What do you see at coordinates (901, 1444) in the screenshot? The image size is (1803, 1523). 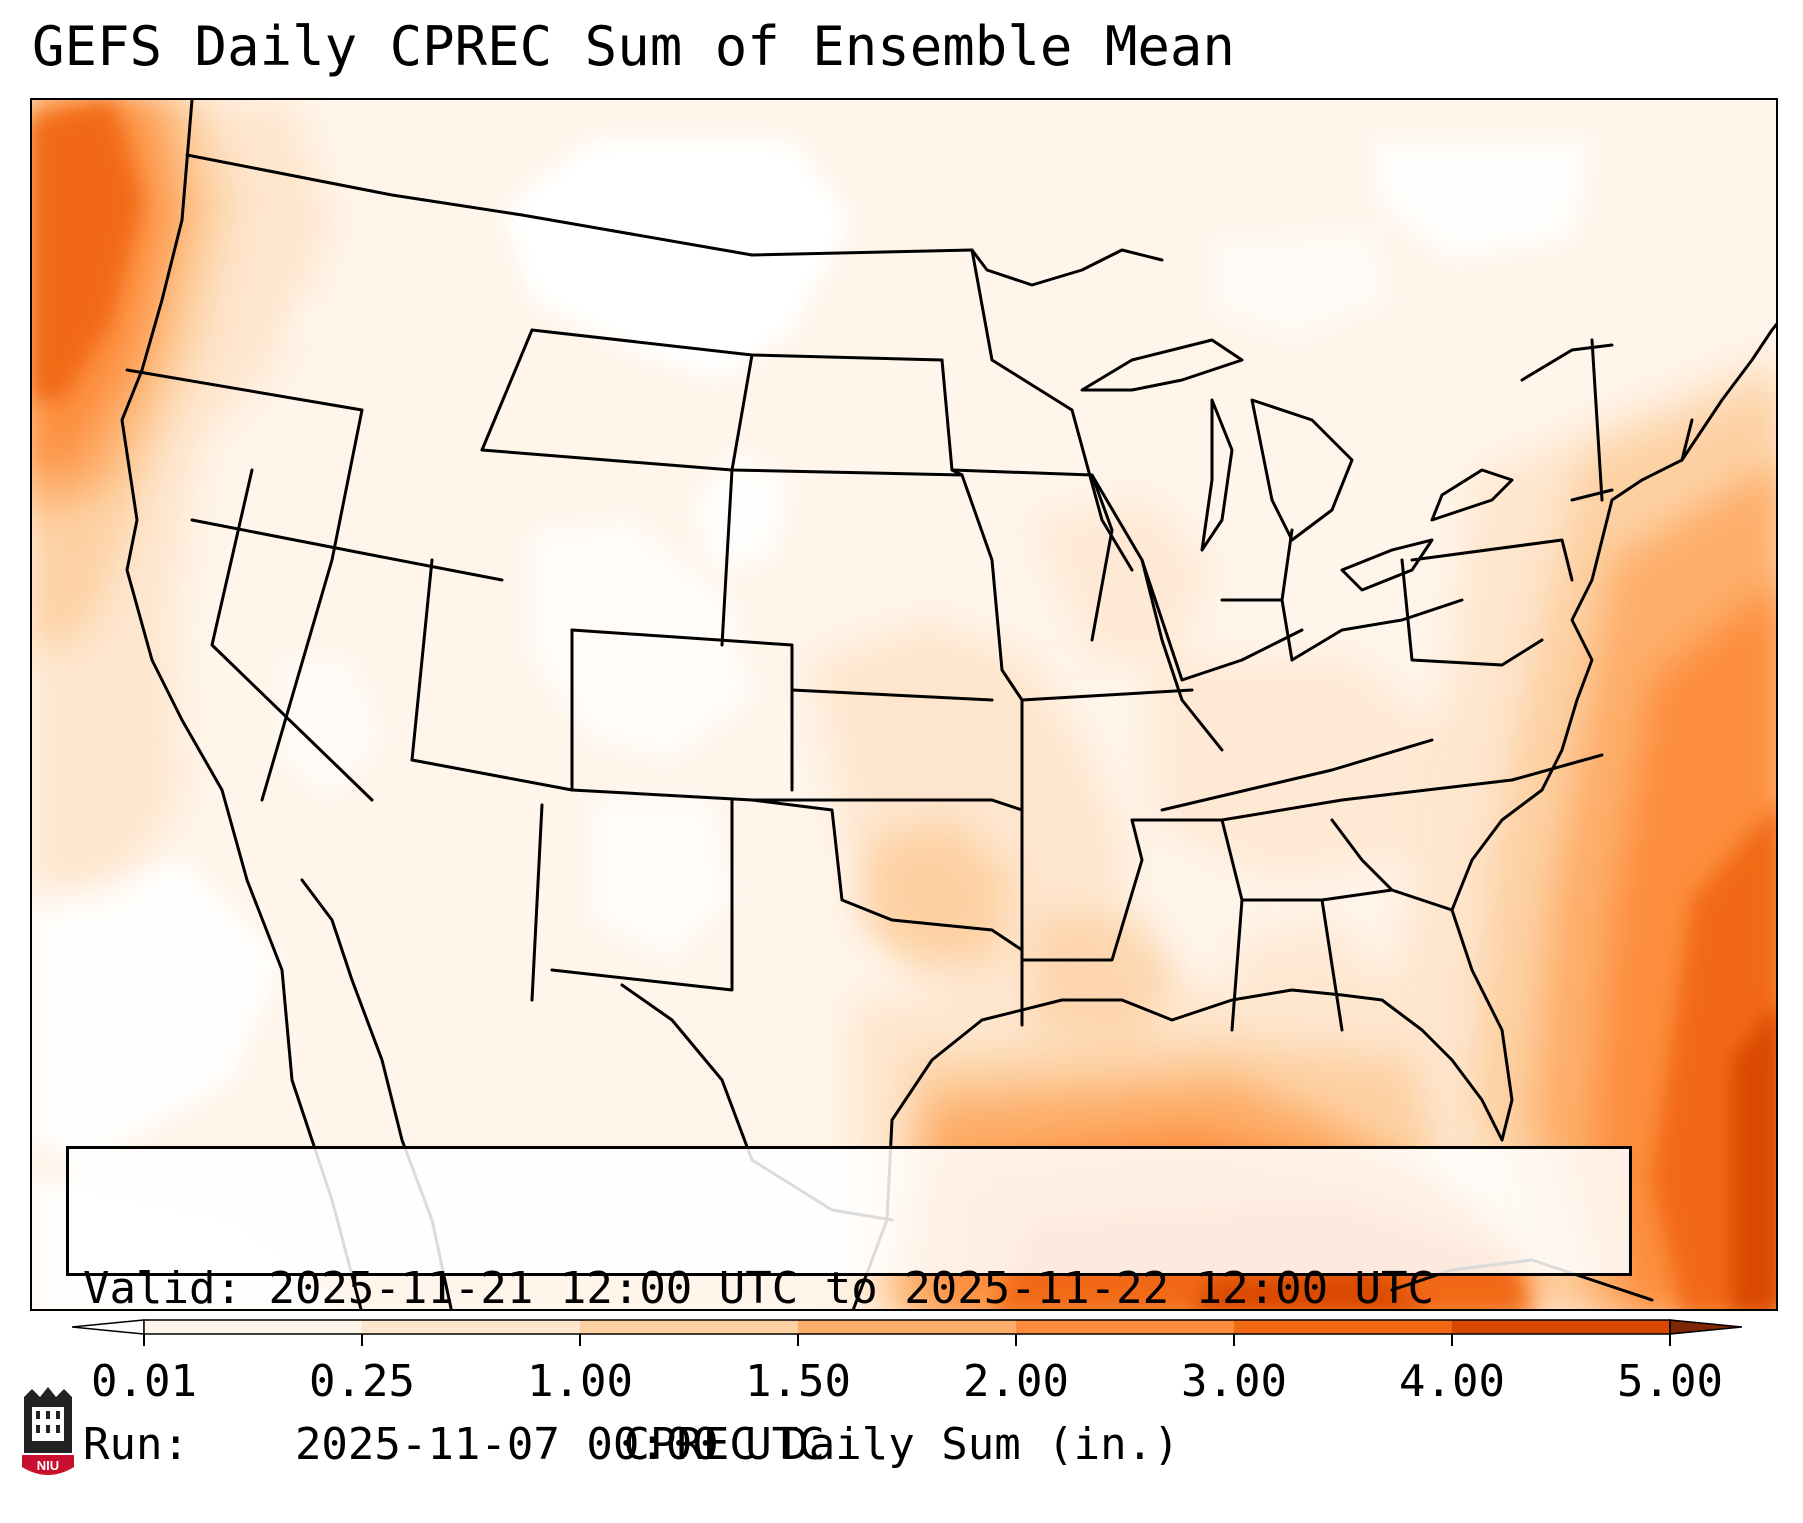 I see `colorbar-title: CPREC Daily Sum (in.)` at bounding box center [901, 1444].